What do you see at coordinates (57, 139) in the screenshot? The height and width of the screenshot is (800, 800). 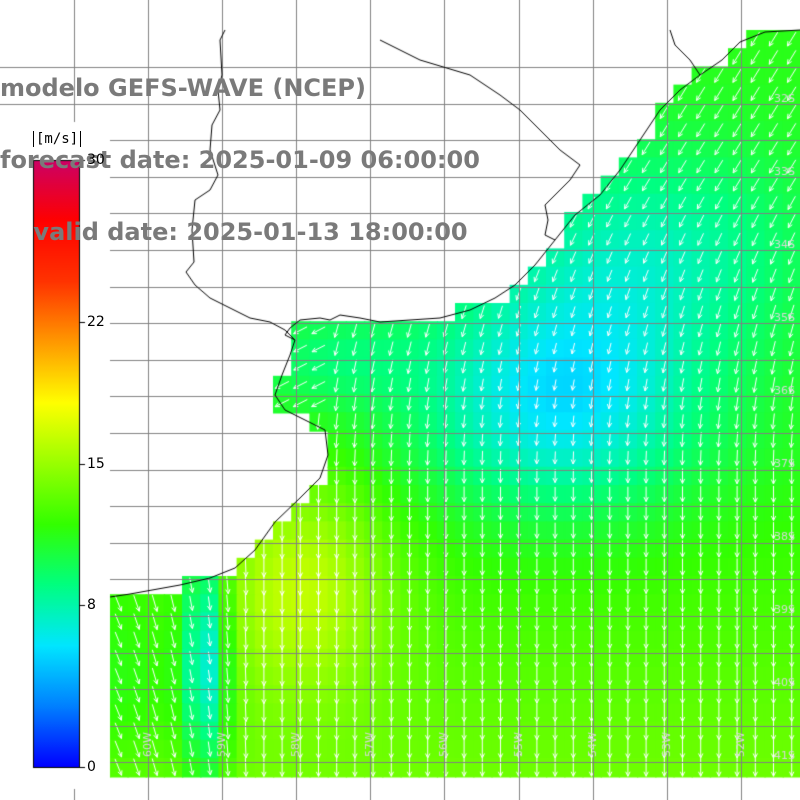 I see `colorbar-unit: [m/s]` at bounding box center [57, 139].